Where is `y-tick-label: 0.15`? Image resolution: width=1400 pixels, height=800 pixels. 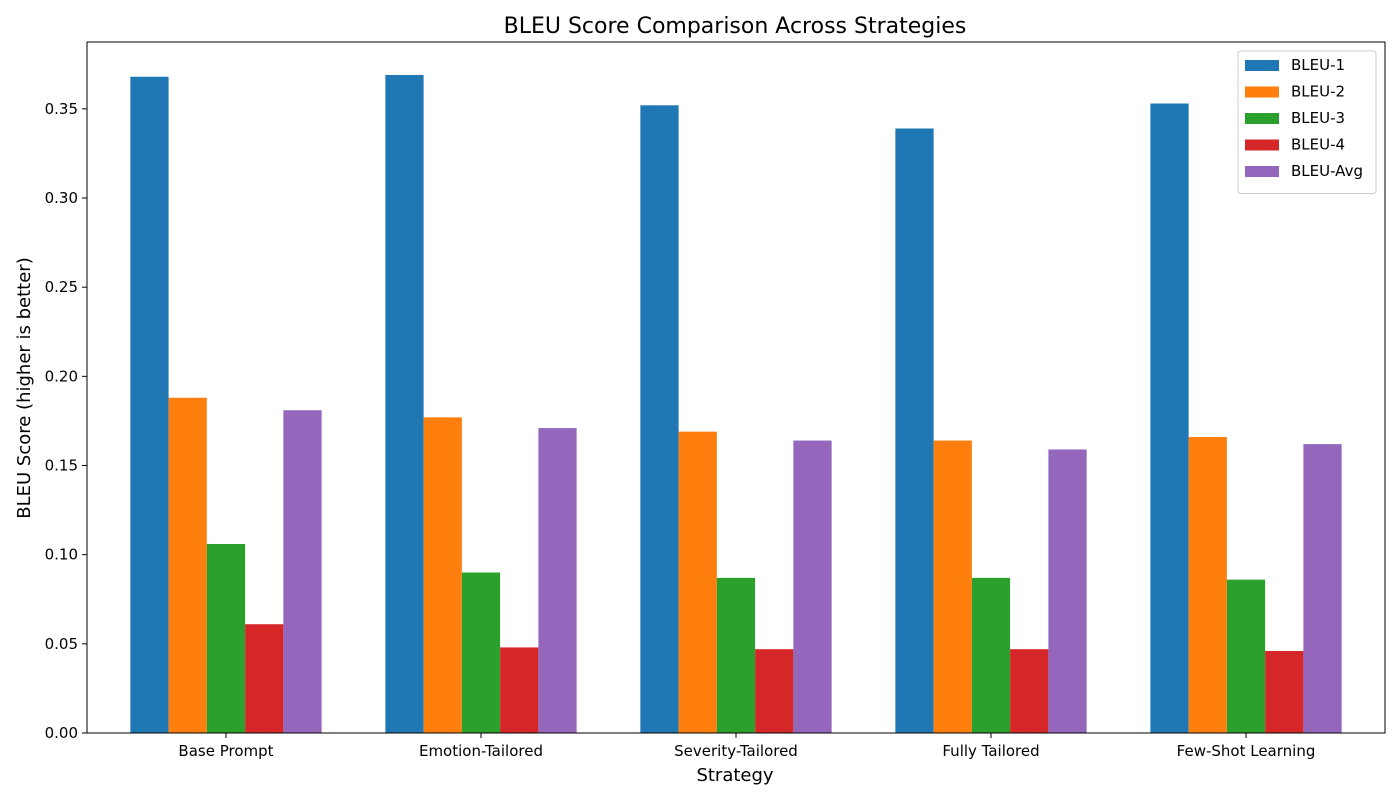 y-tick-label: 0.15 is located at coordinates (61, 466).